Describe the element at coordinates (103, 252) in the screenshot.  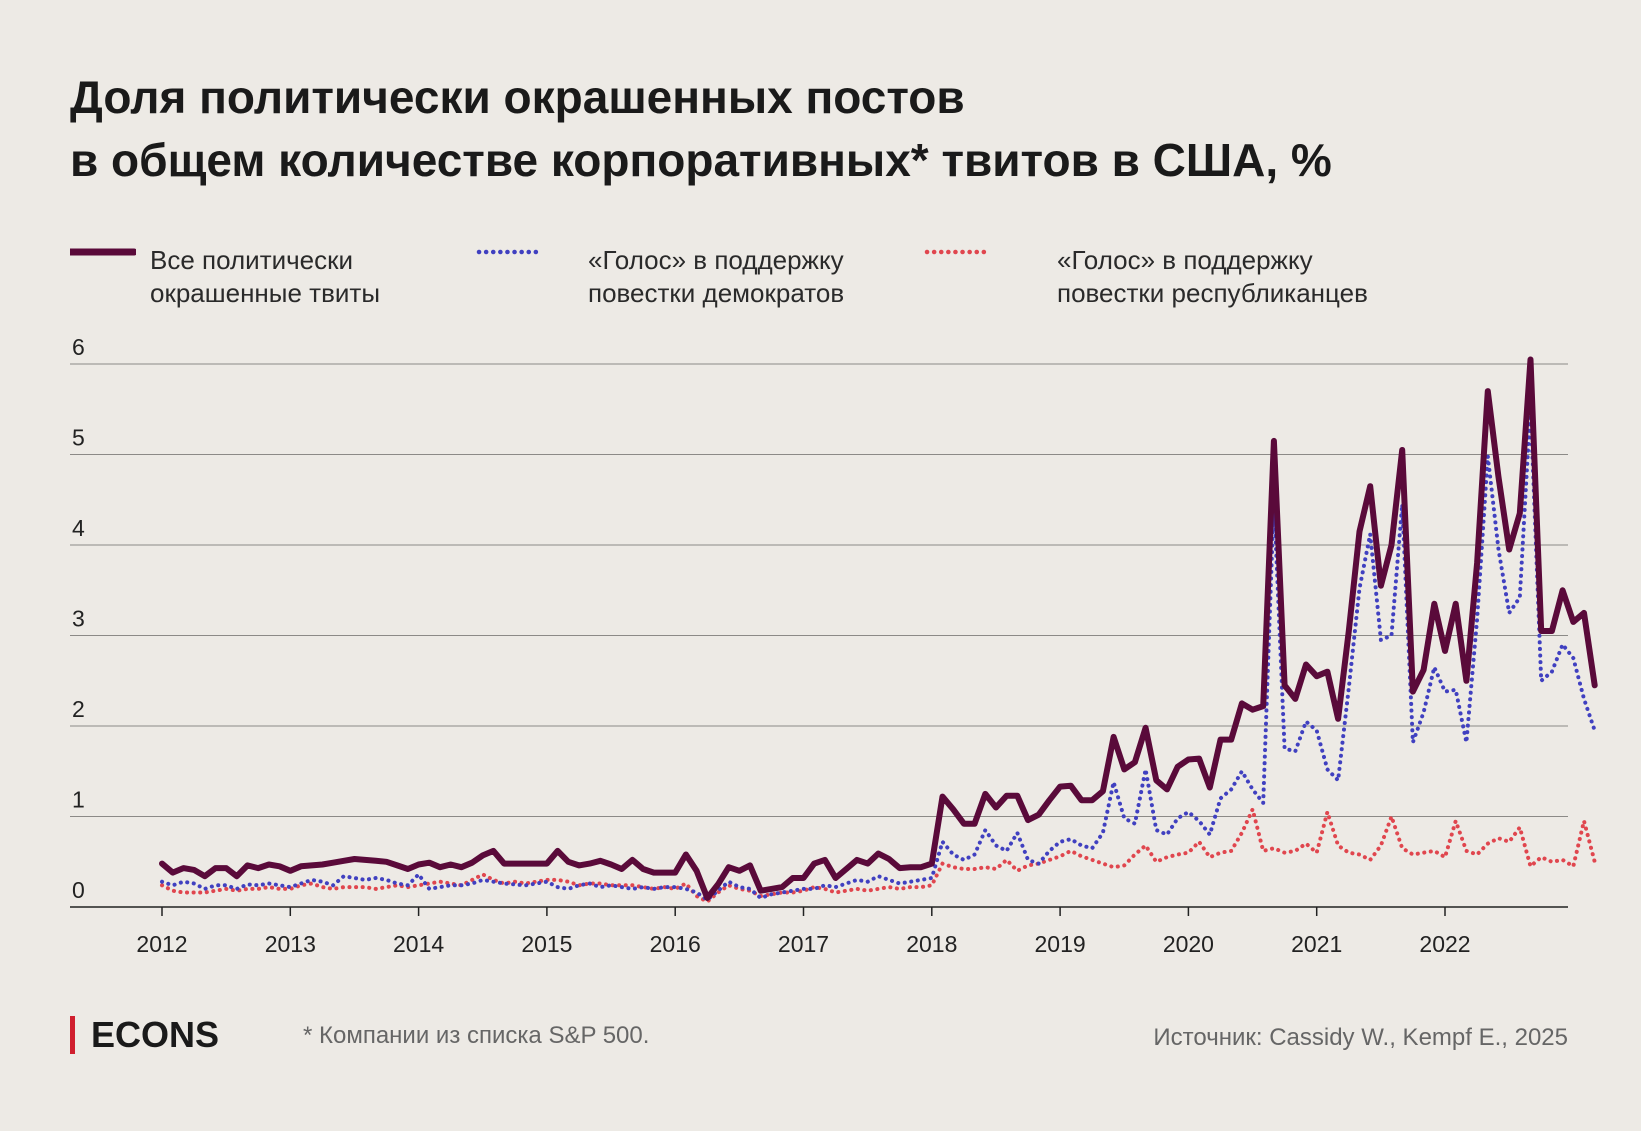
I see `legend-swatch-all` at that location.